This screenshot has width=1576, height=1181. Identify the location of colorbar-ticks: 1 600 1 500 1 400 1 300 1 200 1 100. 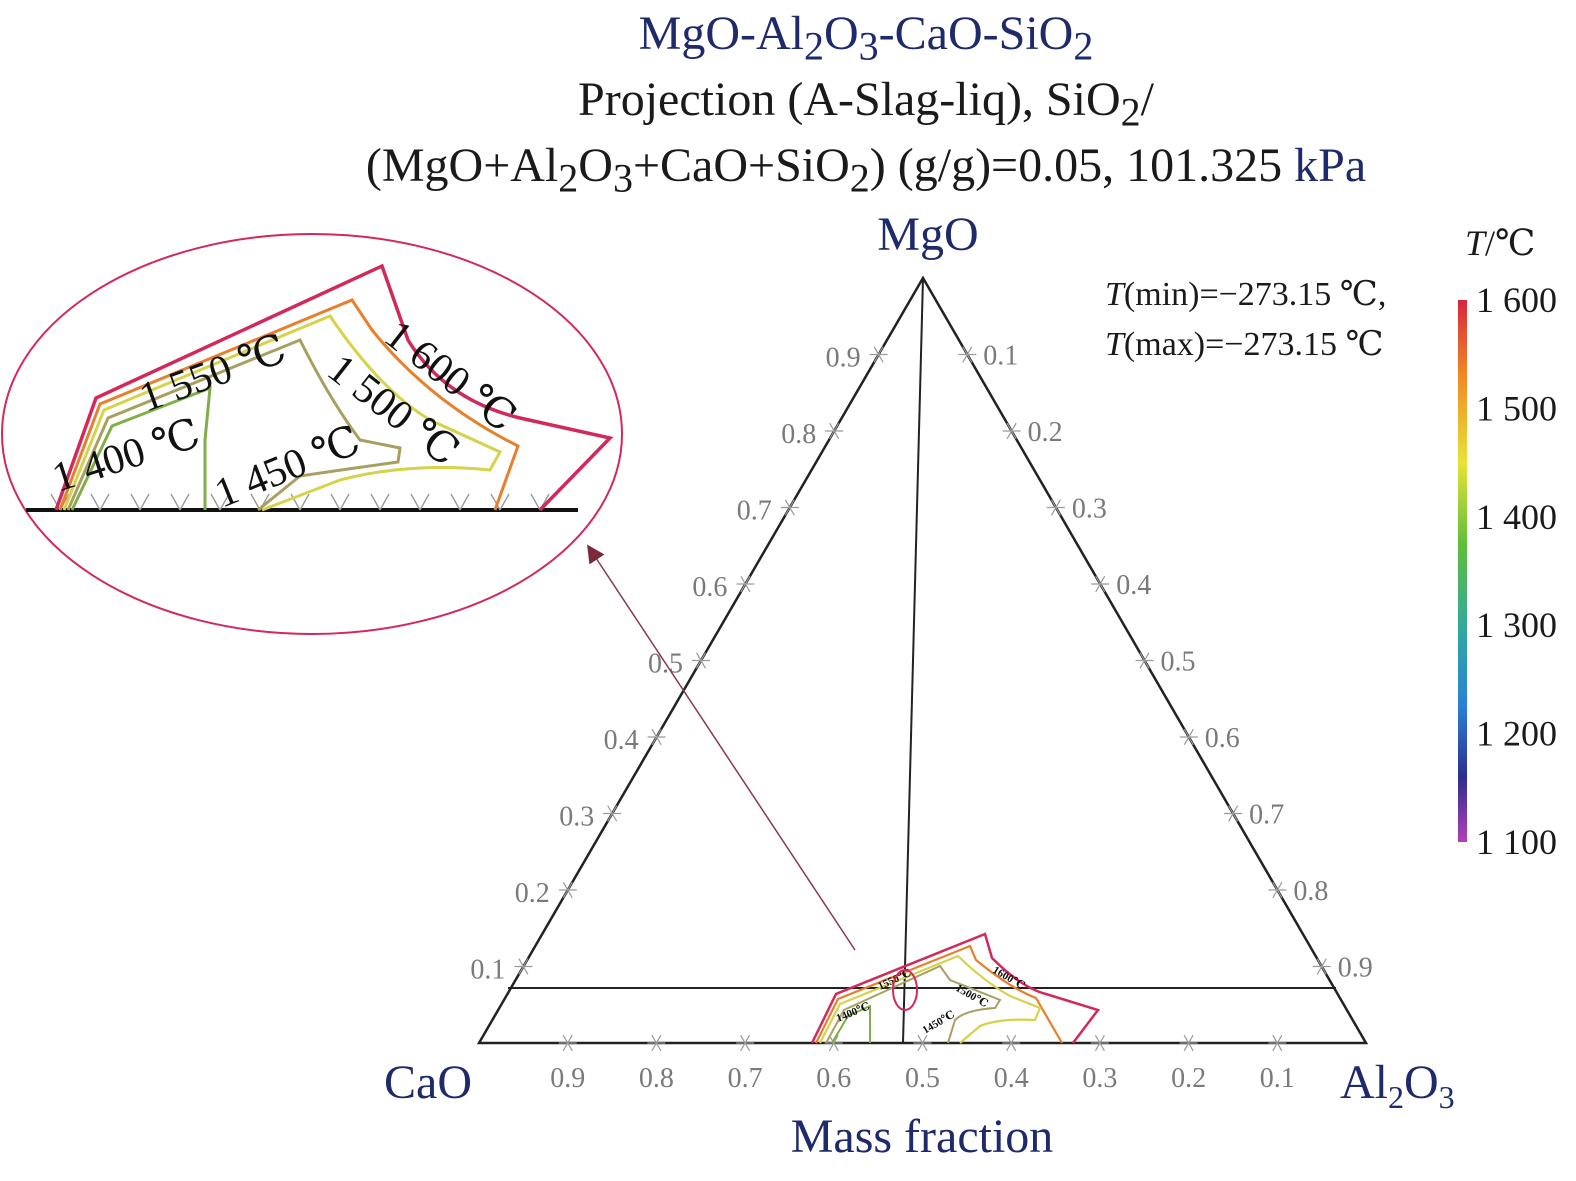
(1516, 571).